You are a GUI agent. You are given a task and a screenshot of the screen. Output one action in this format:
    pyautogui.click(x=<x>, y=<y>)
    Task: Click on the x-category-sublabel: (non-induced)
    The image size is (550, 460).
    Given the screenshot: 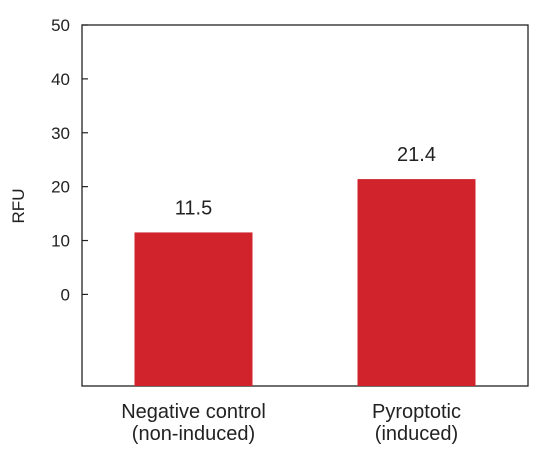 What is the action you would take?
    pyautogui.click(x=193, y=434)
    